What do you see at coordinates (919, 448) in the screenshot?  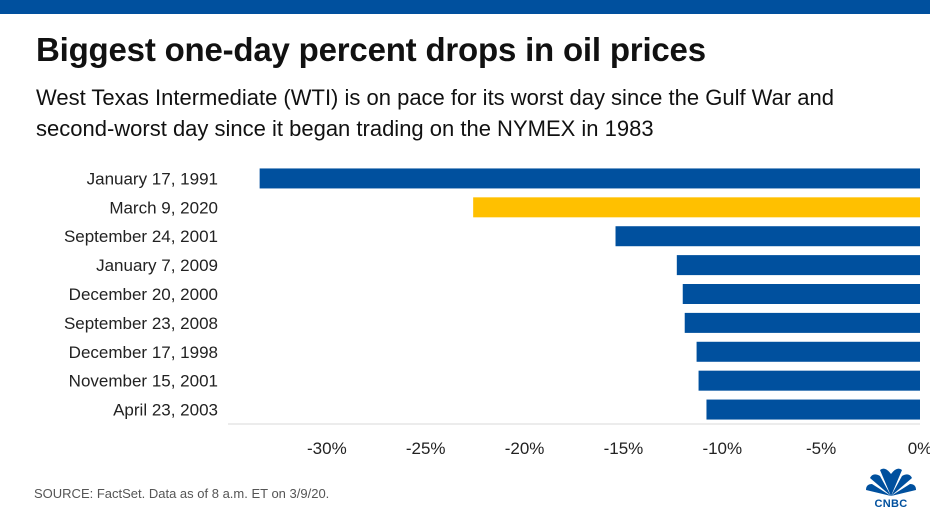 I see `x-tick-label: 0%` at bounding box center [919, 448].